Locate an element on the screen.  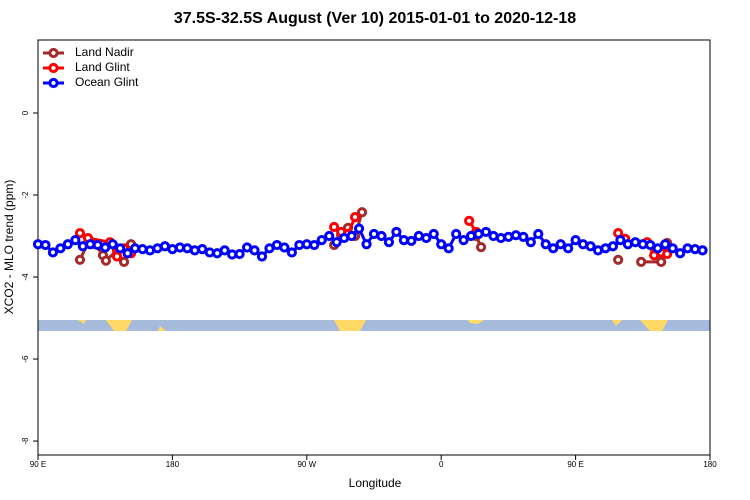
ocean-band is located at coordinates (374, 325).